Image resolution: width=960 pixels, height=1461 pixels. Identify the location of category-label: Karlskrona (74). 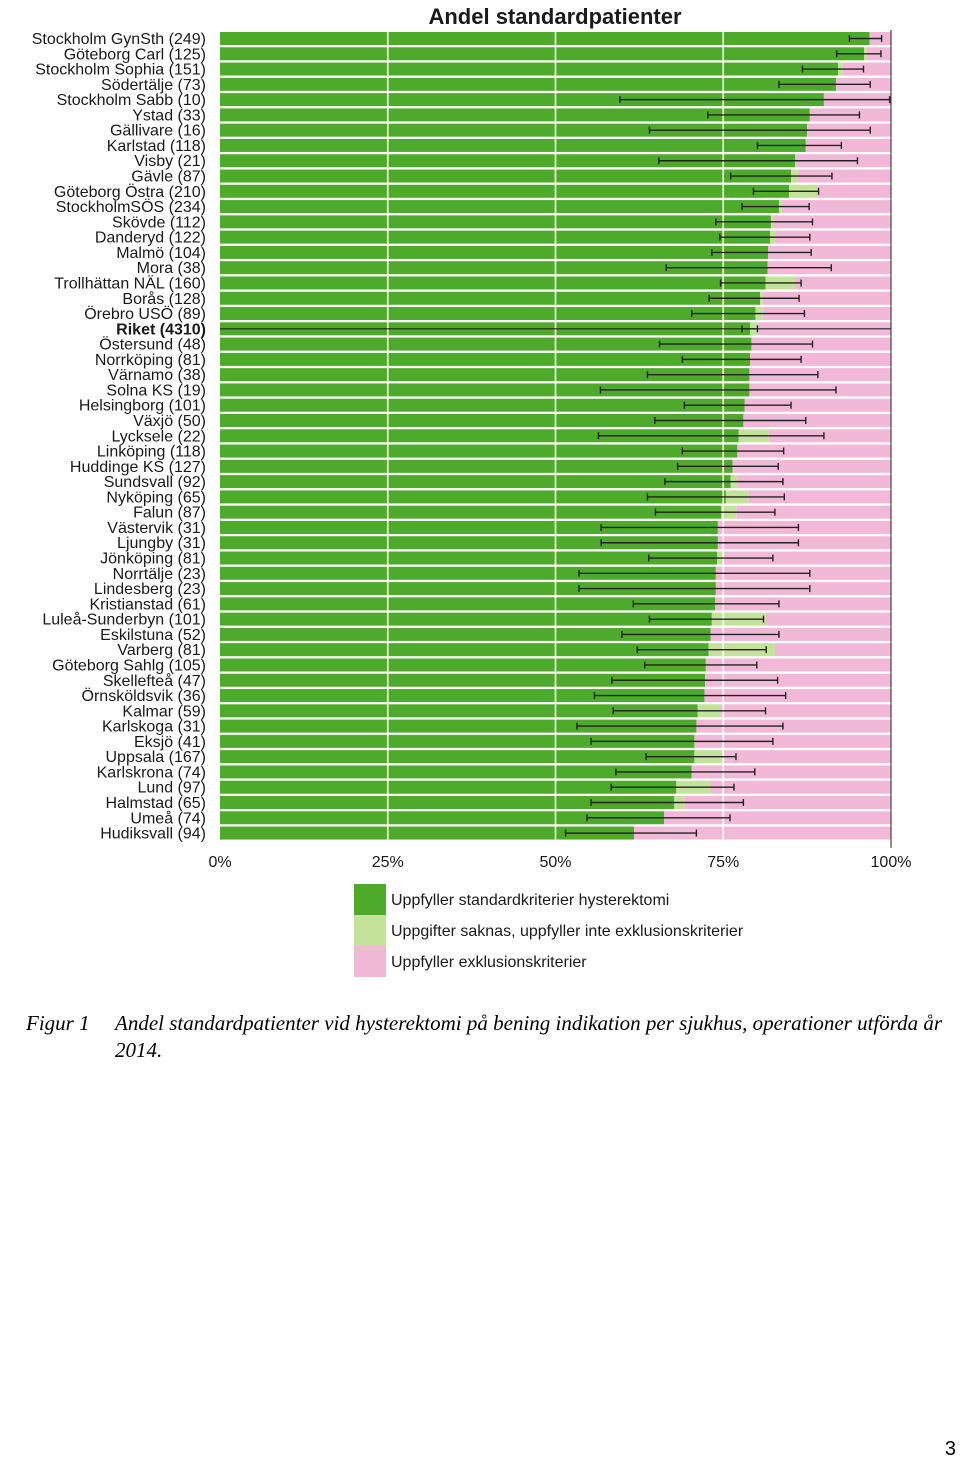
(151, 772).